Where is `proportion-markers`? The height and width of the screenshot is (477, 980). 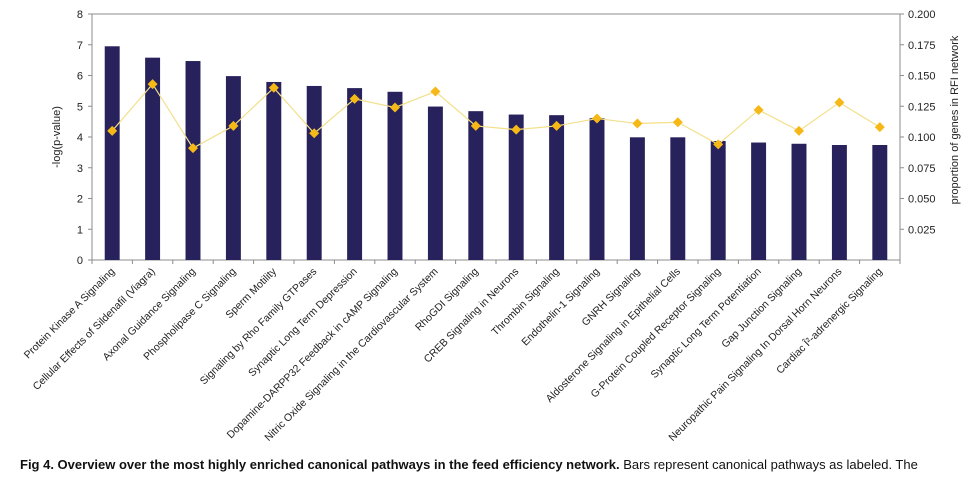
proportion-markers is located at coordinates (496, 116).